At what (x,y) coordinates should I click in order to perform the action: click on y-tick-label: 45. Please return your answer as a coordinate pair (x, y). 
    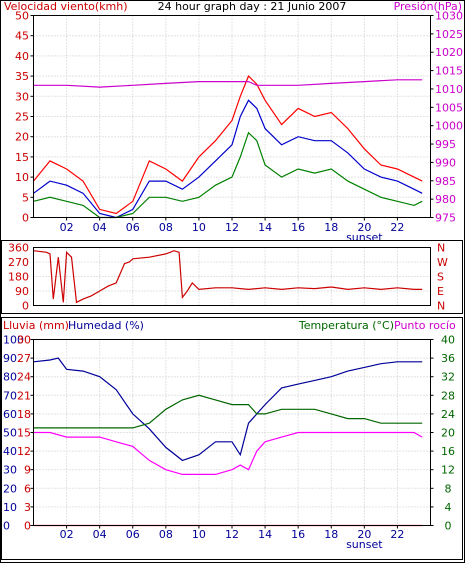
    Looking at the image, I should click on (22, 36).